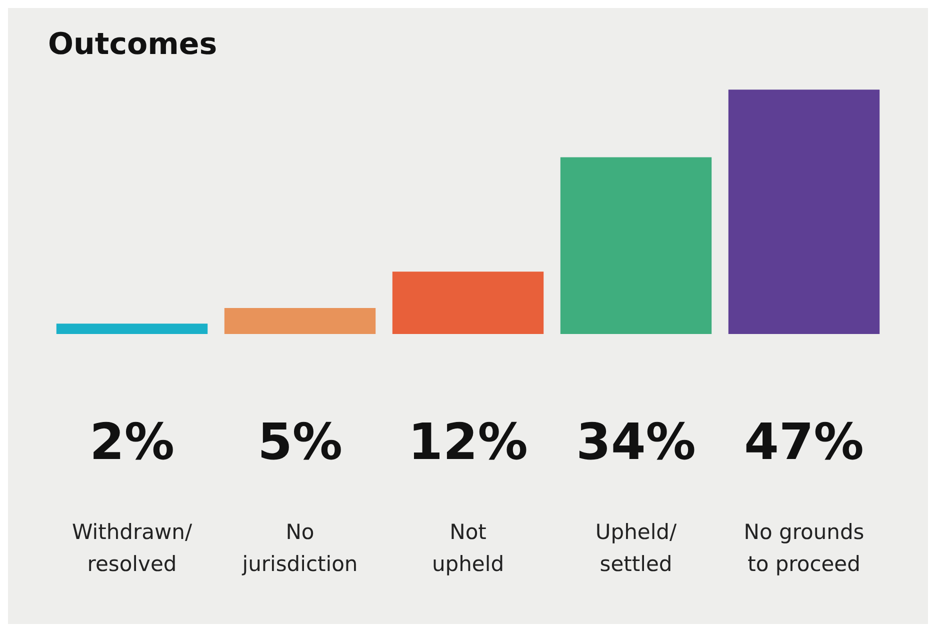 This screenshot has width=936, height=632. Describe the element at coordinates (804, 442) in the screenshot. I see `data-label: 47%` at that location.